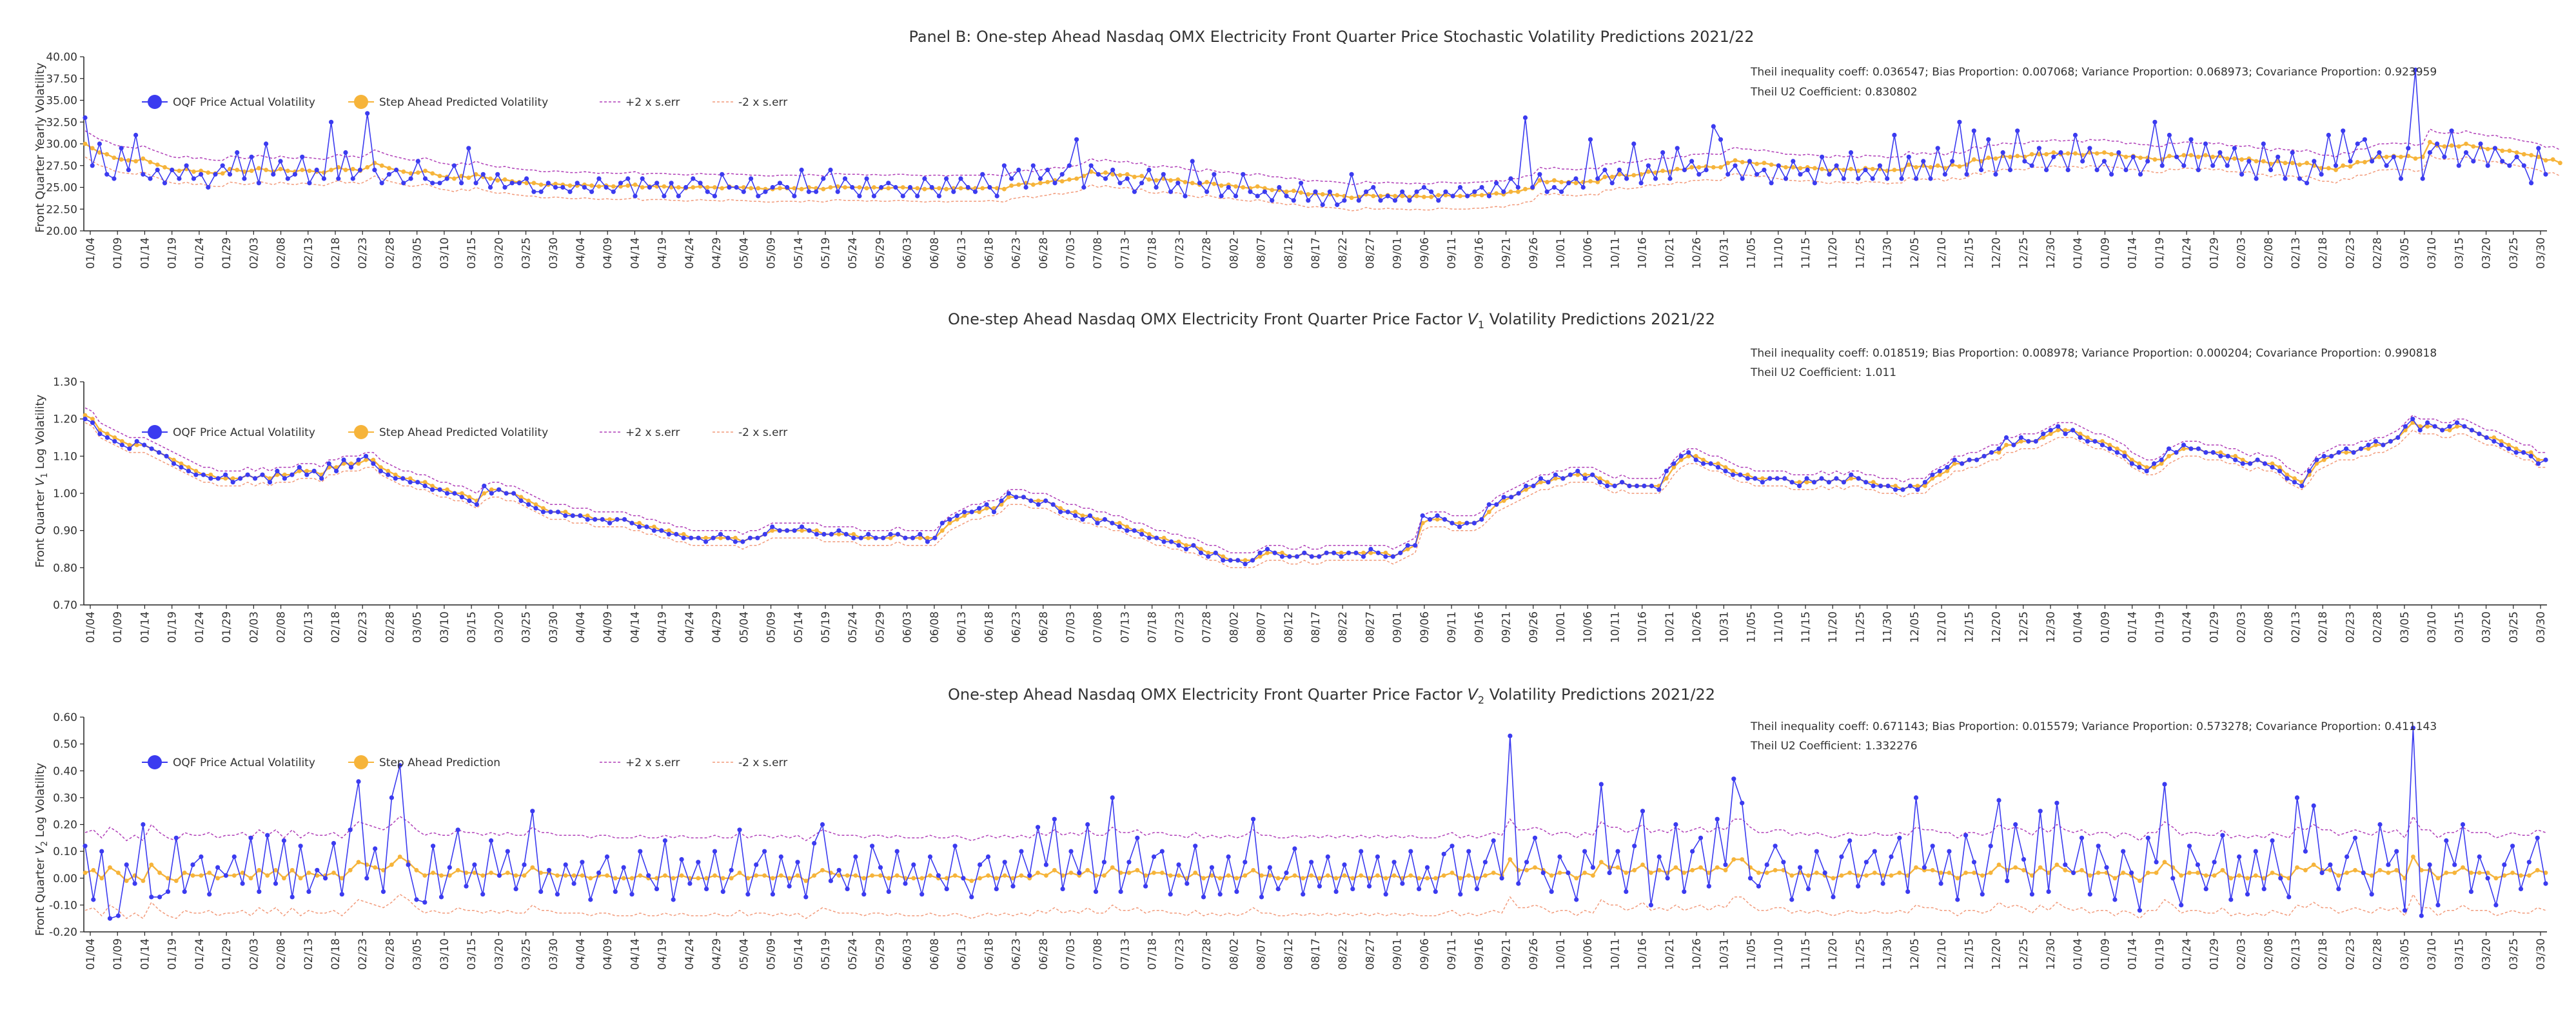 Image resolution: width=2576 pixels, height=1017 pixels. What do you see at coordinates (118, 627) in the screenshot?
I see `x-tick-label: 01/09` at bounding box center [118, 627].